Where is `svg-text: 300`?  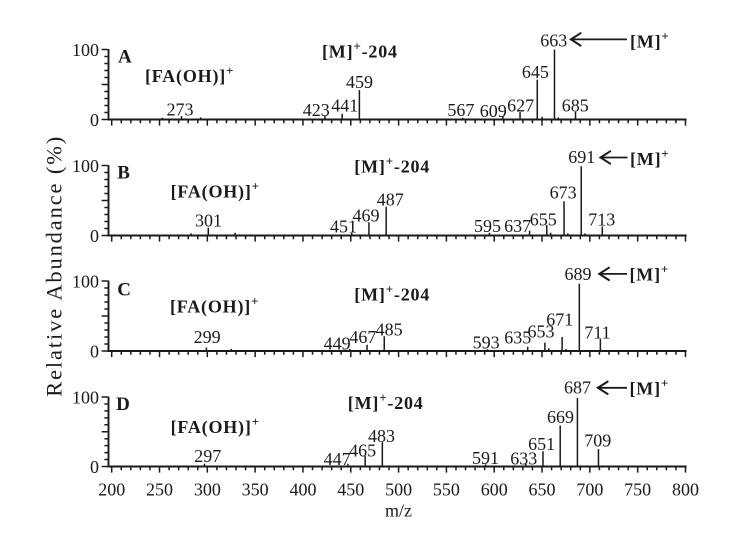 svg-text: 300 is located at coordinates (207, 490).